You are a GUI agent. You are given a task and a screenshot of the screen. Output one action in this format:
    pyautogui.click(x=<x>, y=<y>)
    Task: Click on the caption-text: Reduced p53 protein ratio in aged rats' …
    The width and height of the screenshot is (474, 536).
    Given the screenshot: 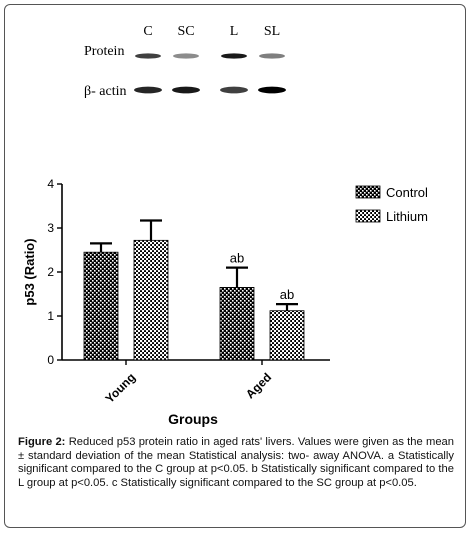 What is the action you would take?
    pyautogui.click(x=236, y=462)
    